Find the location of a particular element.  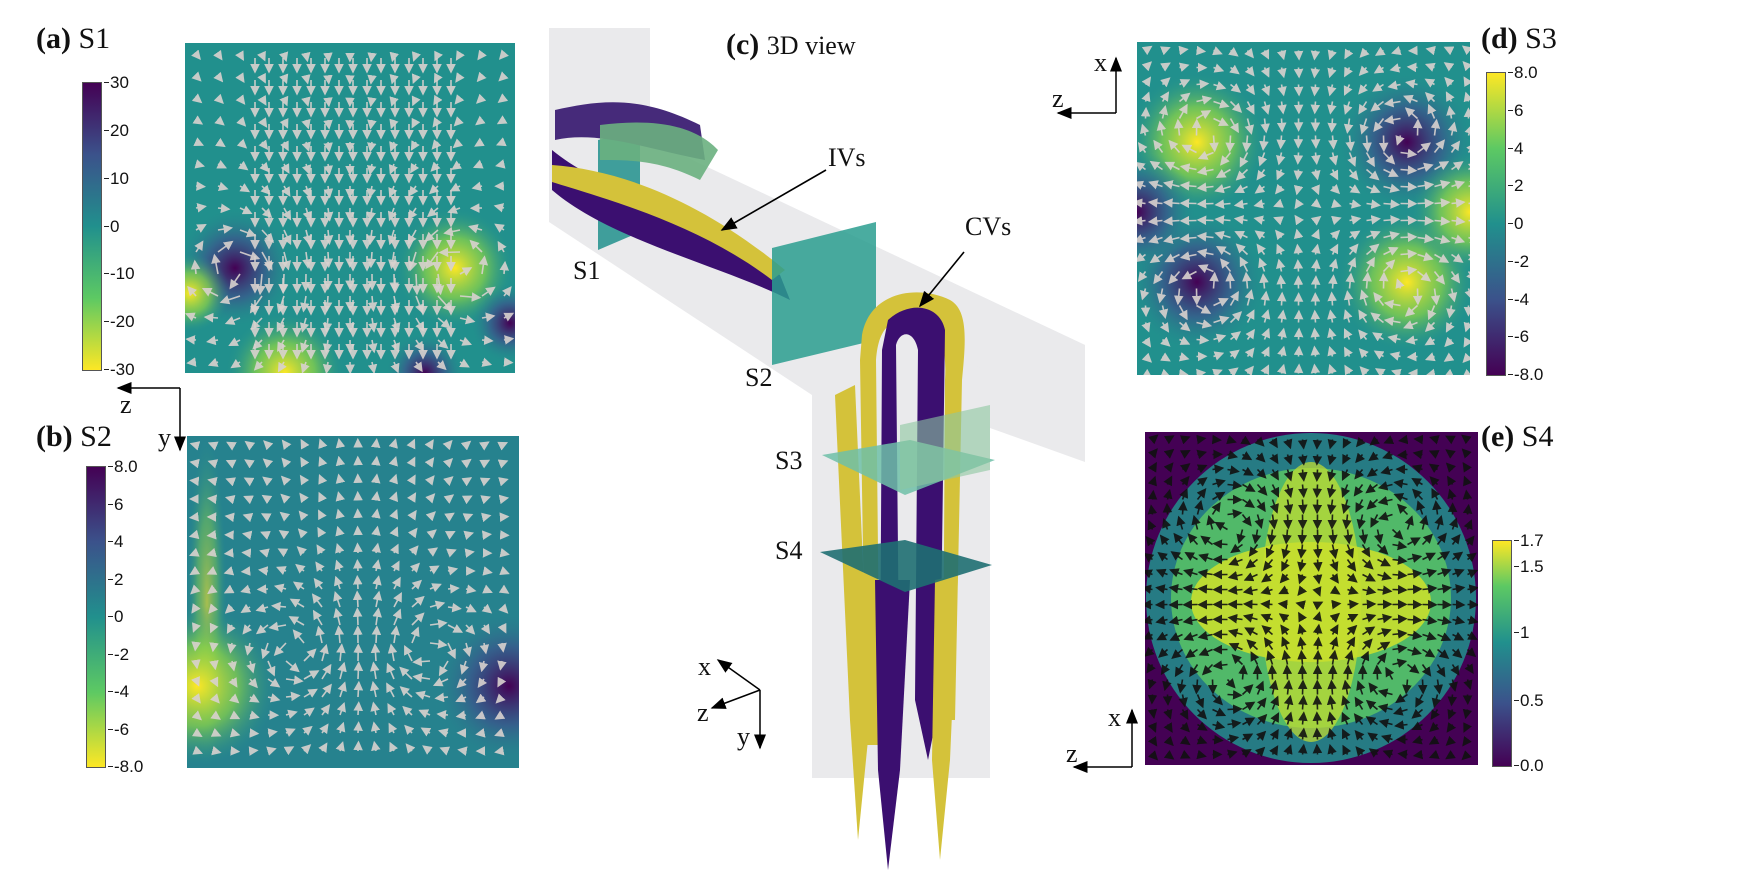

field-s1 is located at coordinates (350, 208).